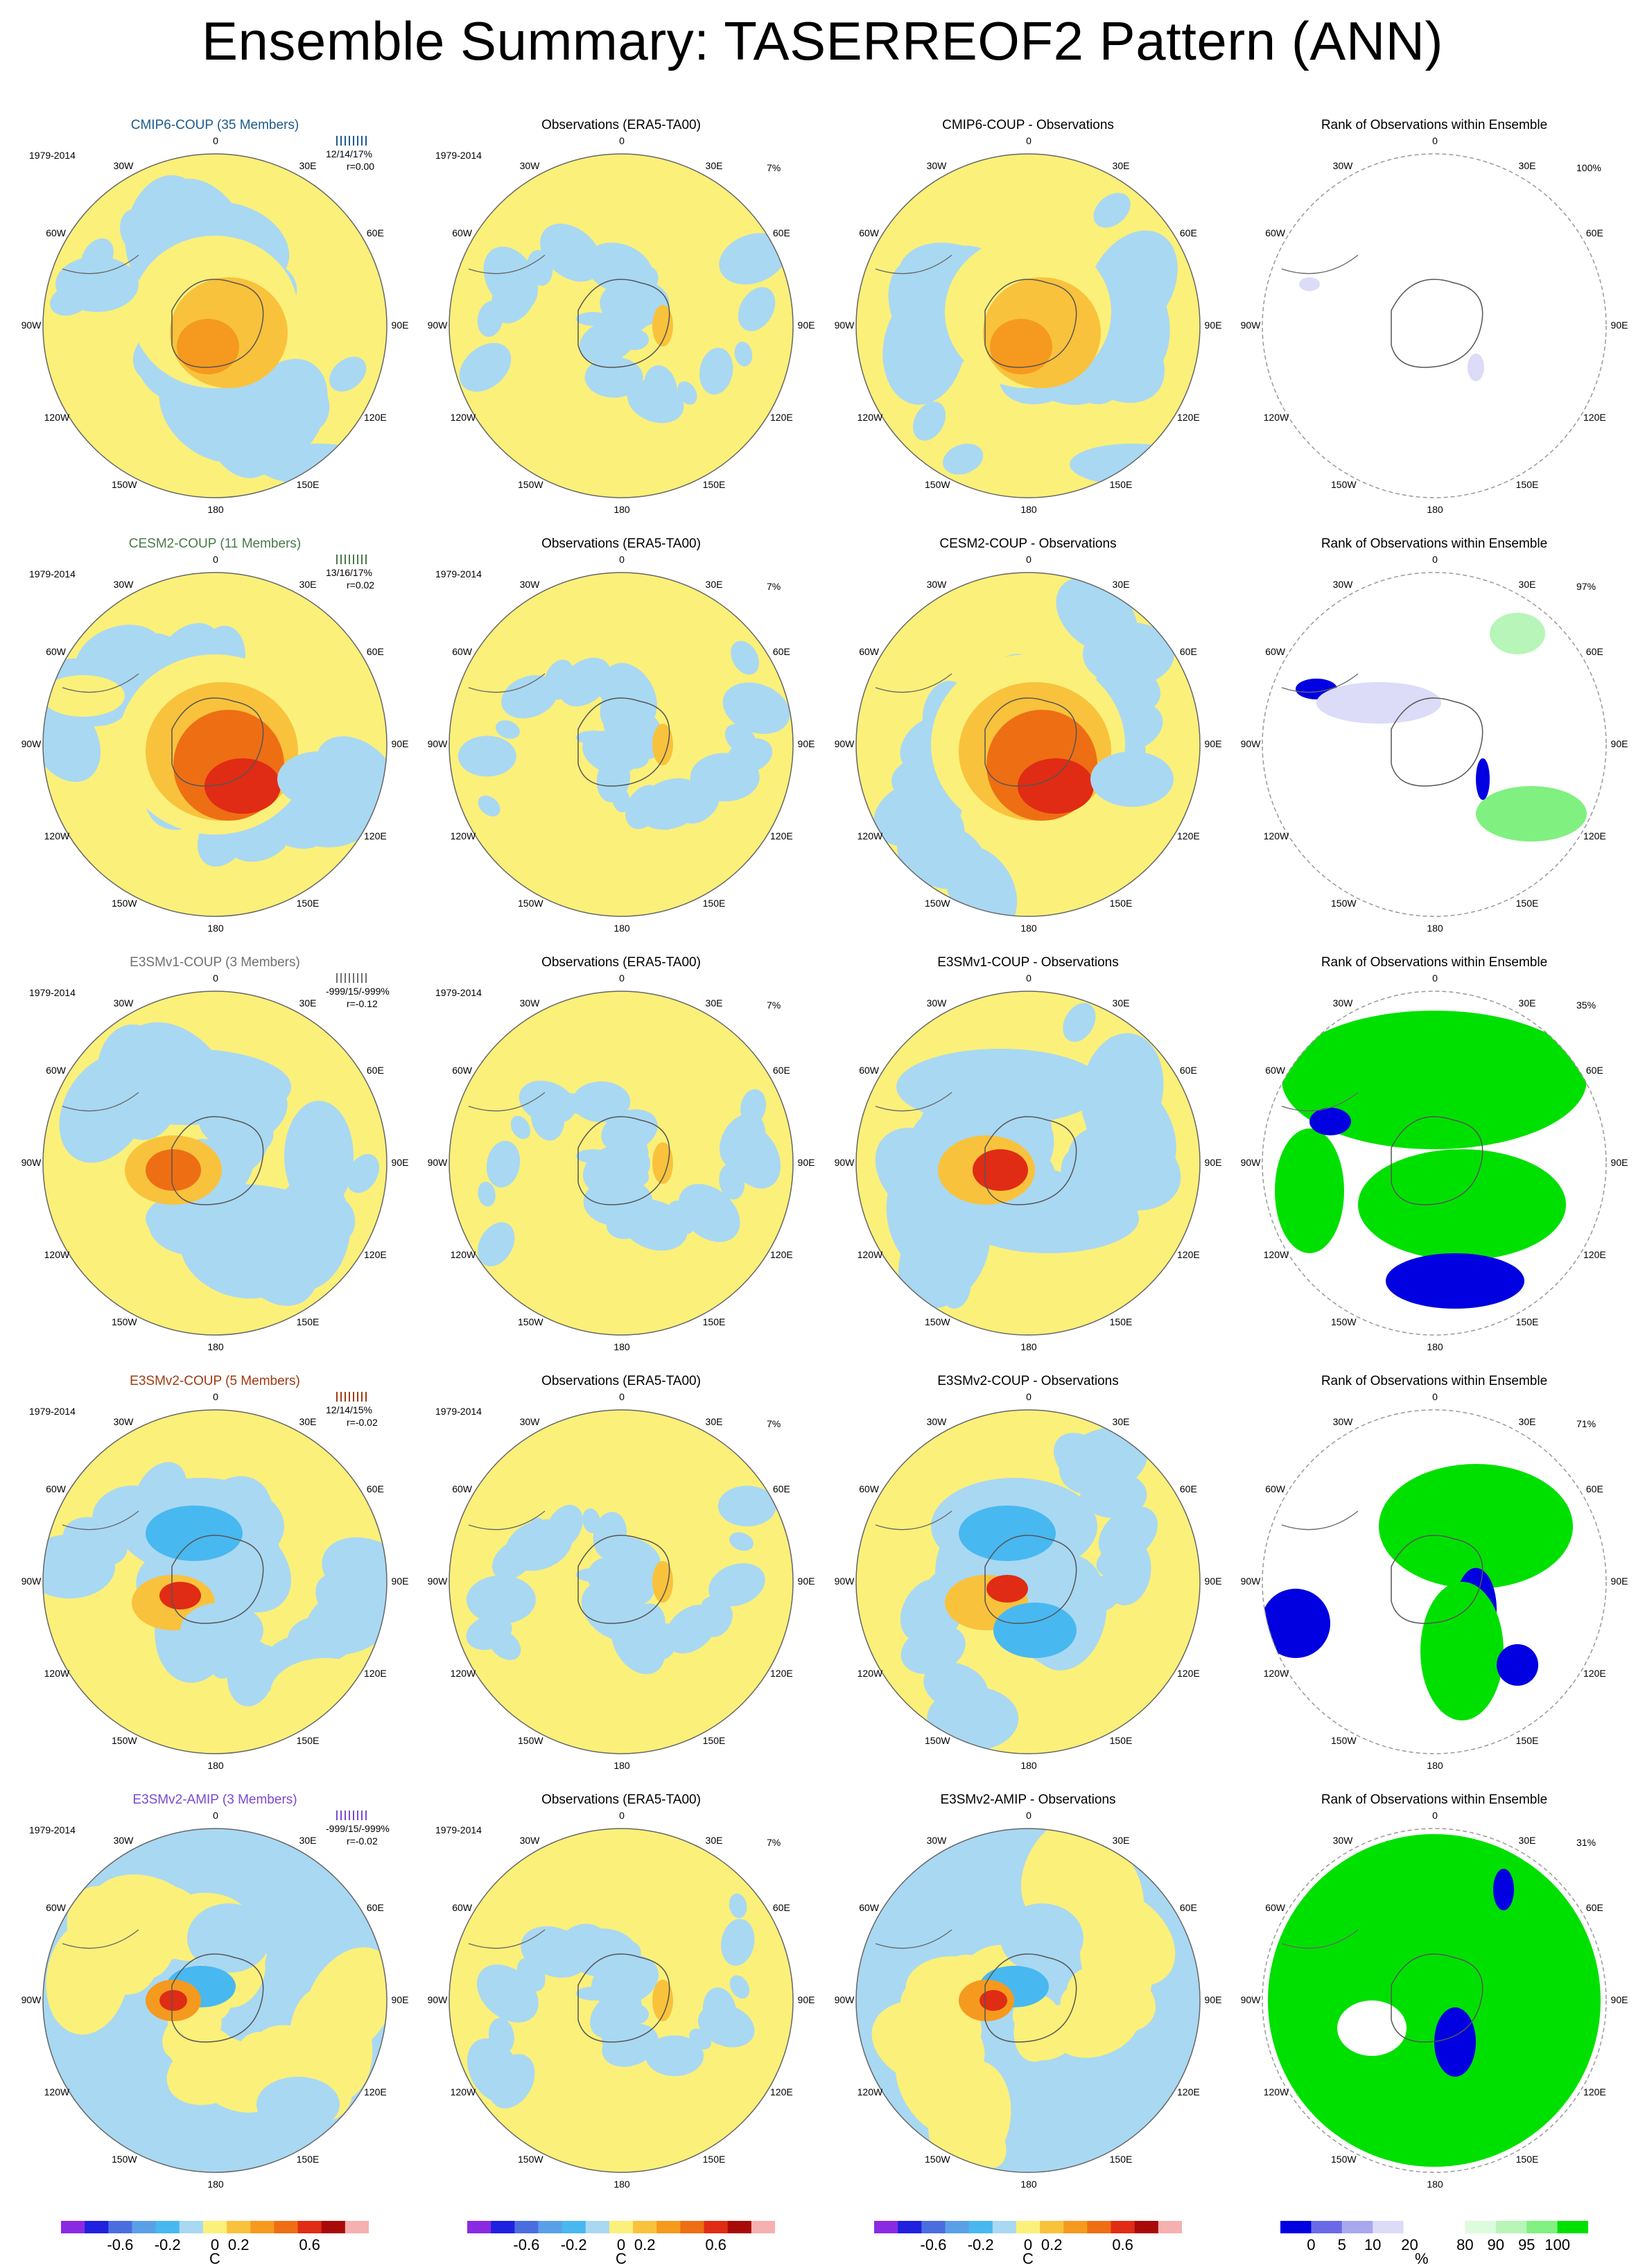  Describe the element at coordinates (621, 962) in the screenshot. I see `obs-panel-title: Observations (ERA5-TA00)` at that location.